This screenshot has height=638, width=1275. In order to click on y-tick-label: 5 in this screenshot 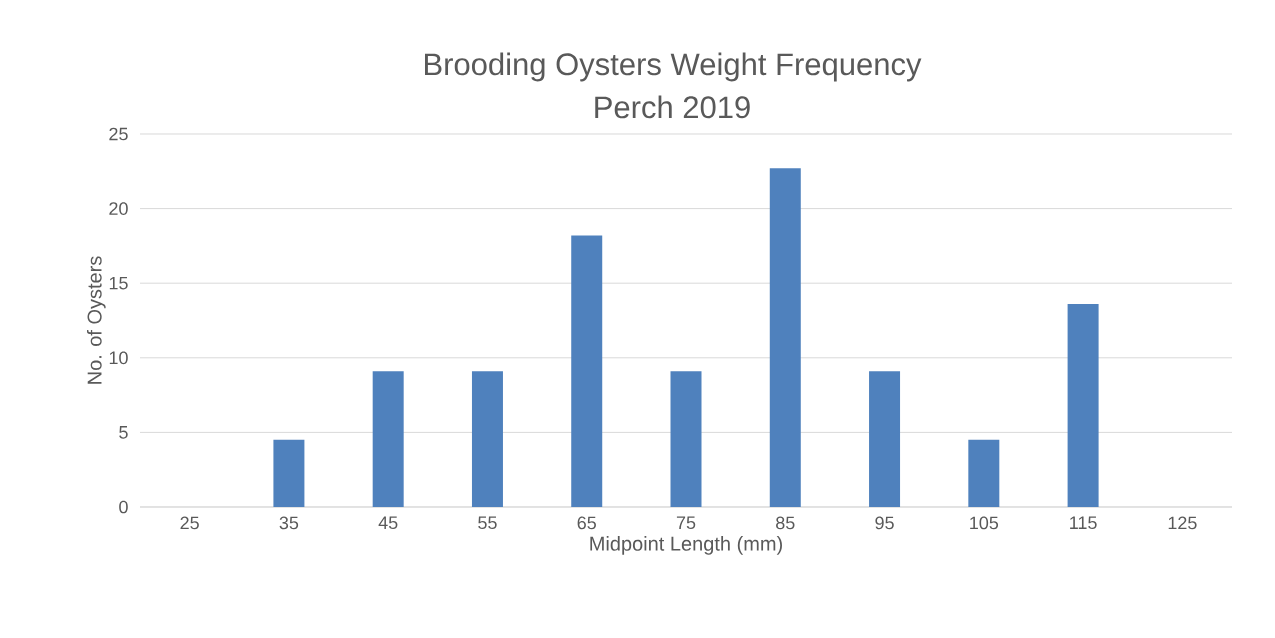, I will do `click(123, 432)`.